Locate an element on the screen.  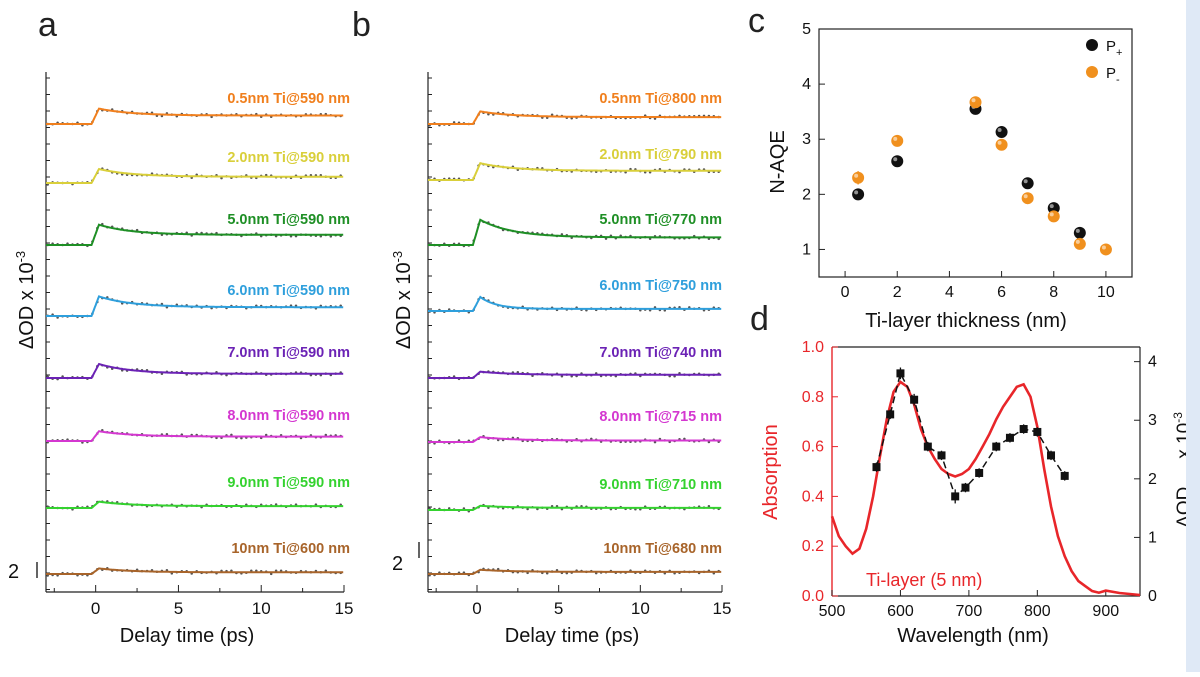
panel-b-letter: b is located at coordinates (361, 25).